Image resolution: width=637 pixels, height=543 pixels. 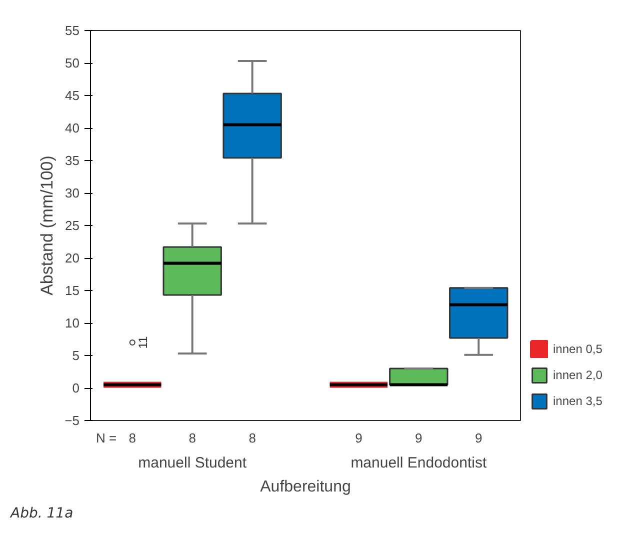 I want to click on text: N =, so click(x=106, y=438).